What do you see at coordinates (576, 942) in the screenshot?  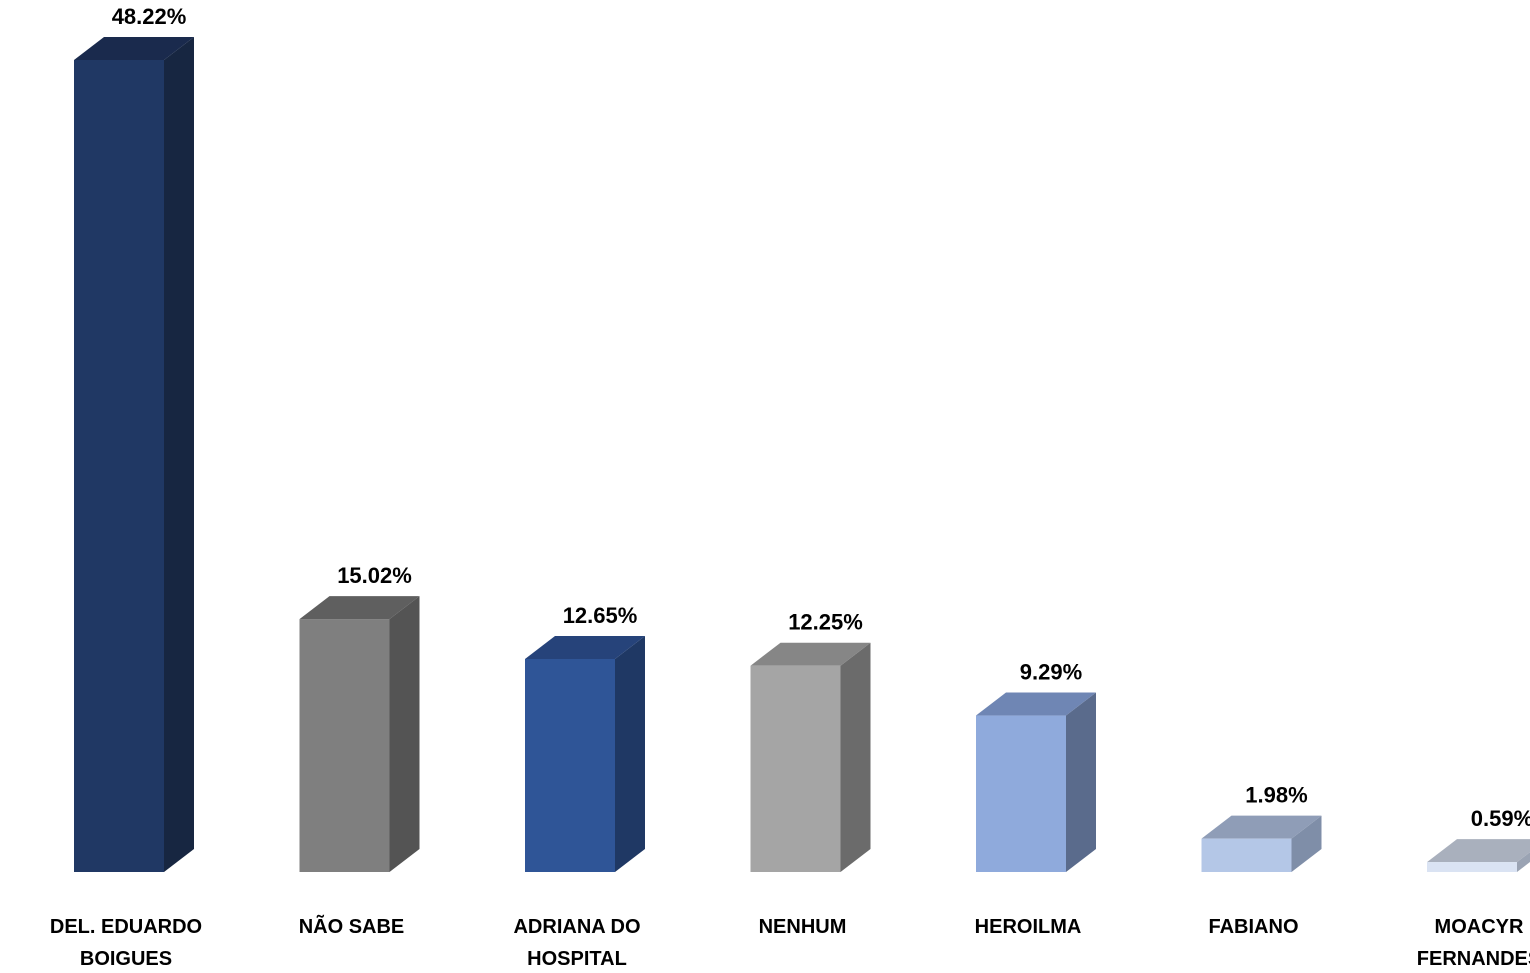 I see `category-label-3: ADRIANA DO HOSPITAL` at bounding box center [576, 942].